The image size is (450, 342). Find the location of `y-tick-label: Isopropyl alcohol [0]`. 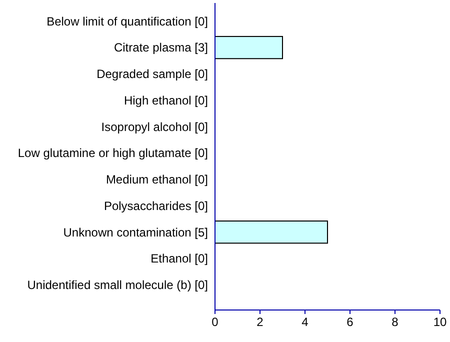

y-tick-label: Isopropyl alcohol [0] is located at coordinates (154, 127).